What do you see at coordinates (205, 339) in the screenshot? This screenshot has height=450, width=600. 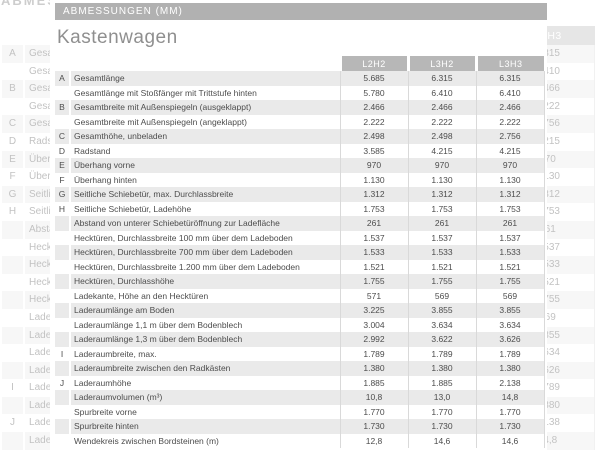 I see `row-label: Laderaumlänge 1,3 m über dem Bodenblech` at bounding box center [205, 339].